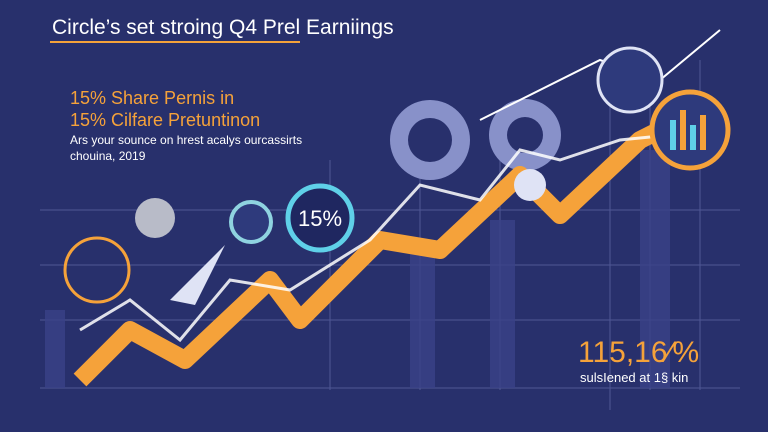  I want to click on arrow, so click(197, 275).